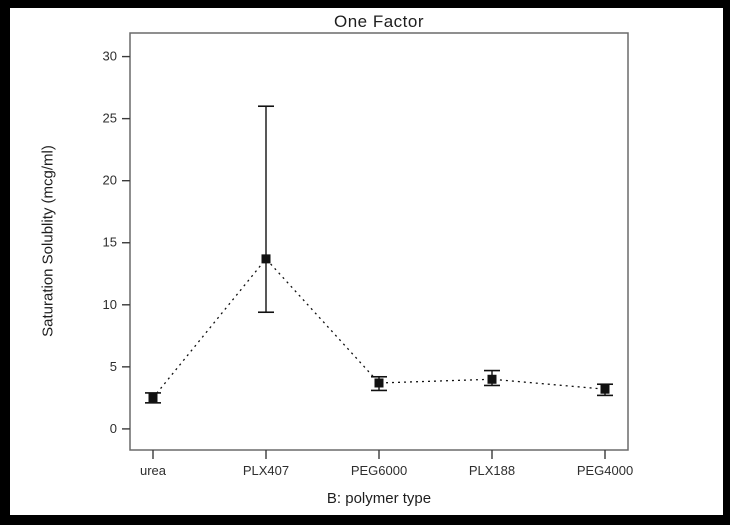 The width and height of the screenshot is (730, 525). What do you see at coordinates (110, 242) in the screenshot?
I see `y-tick-label: 15` at bounding box center [110, 242].